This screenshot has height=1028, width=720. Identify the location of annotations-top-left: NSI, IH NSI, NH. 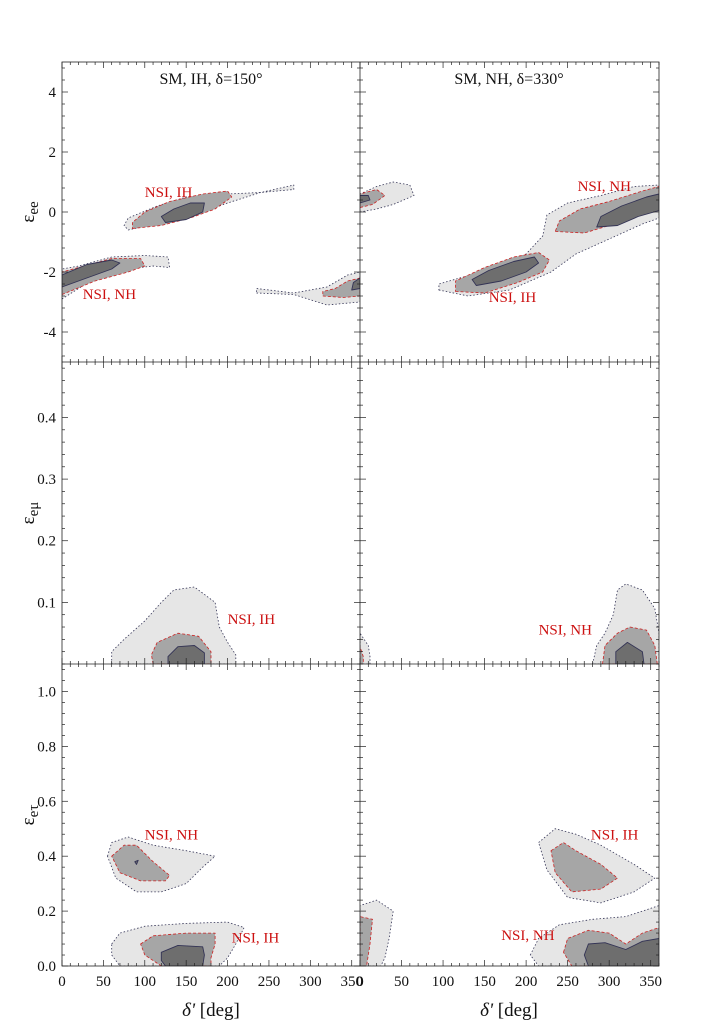
(138, 244).